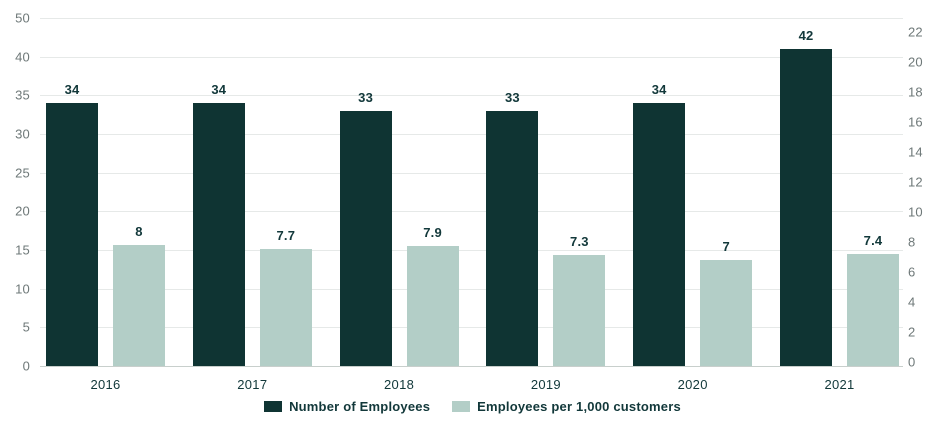 The width and height of the screenshot is (945, 430). What do you see at coordinates (545, 384) in the screenshot?
I see `x-axis-label-2019: 2019` at bounding box center [545, 384].